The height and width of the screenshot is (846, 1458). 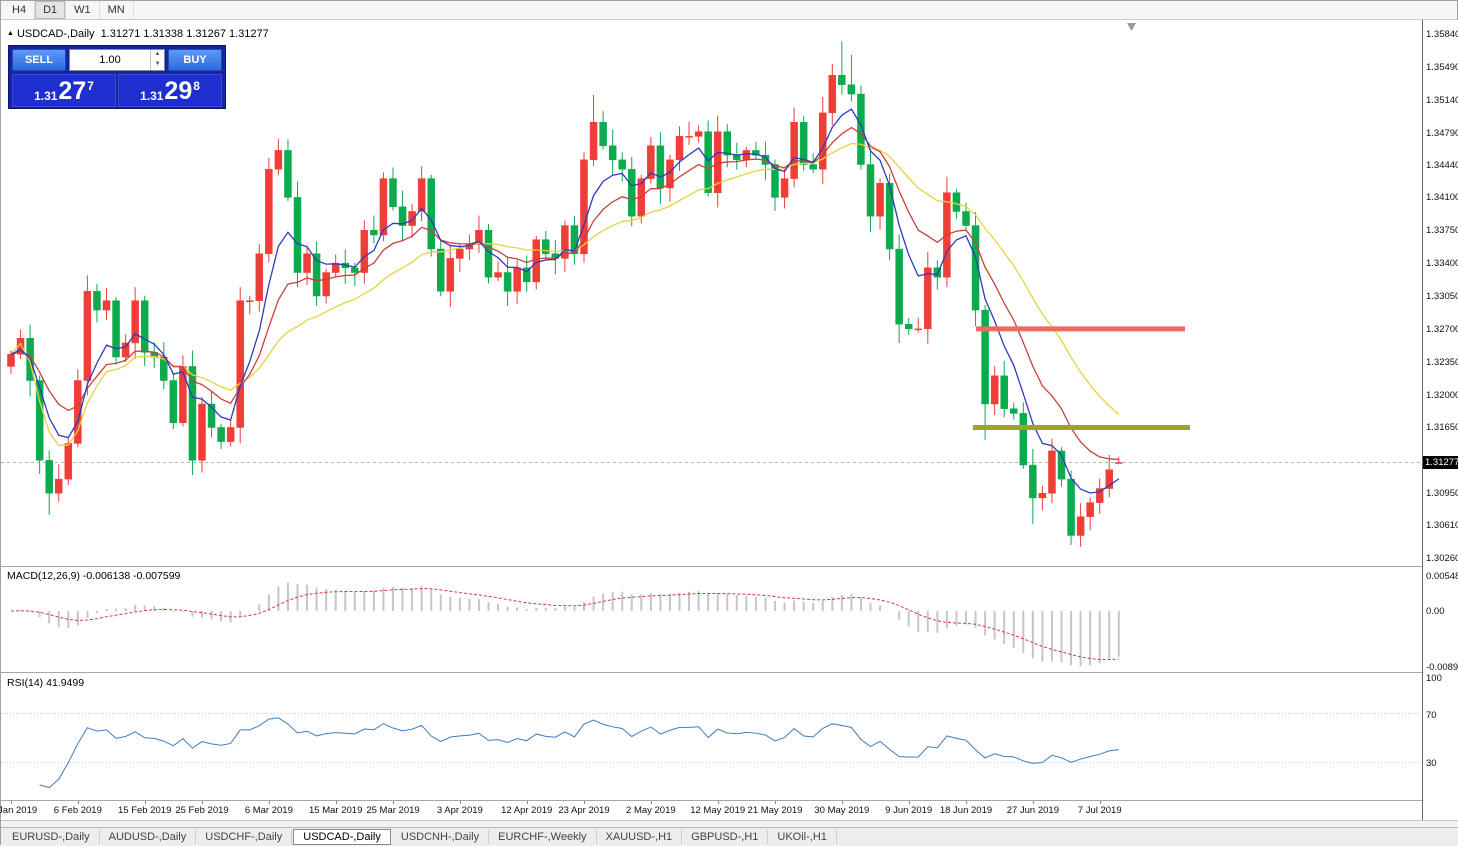 What do you see at coordinates (718, 810) in the screenshot?
I see `date-label: 12 May 2019` at bounding box center [718, 810].